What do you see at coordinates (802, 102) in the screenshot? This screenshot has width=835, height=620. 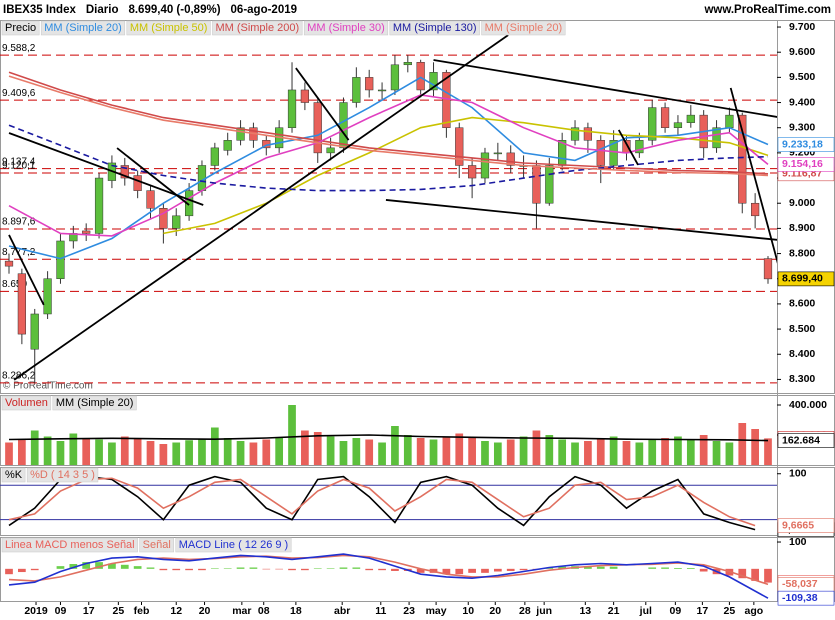 I see `y-tick-label: 9.400` at bounding box center [802, 102].